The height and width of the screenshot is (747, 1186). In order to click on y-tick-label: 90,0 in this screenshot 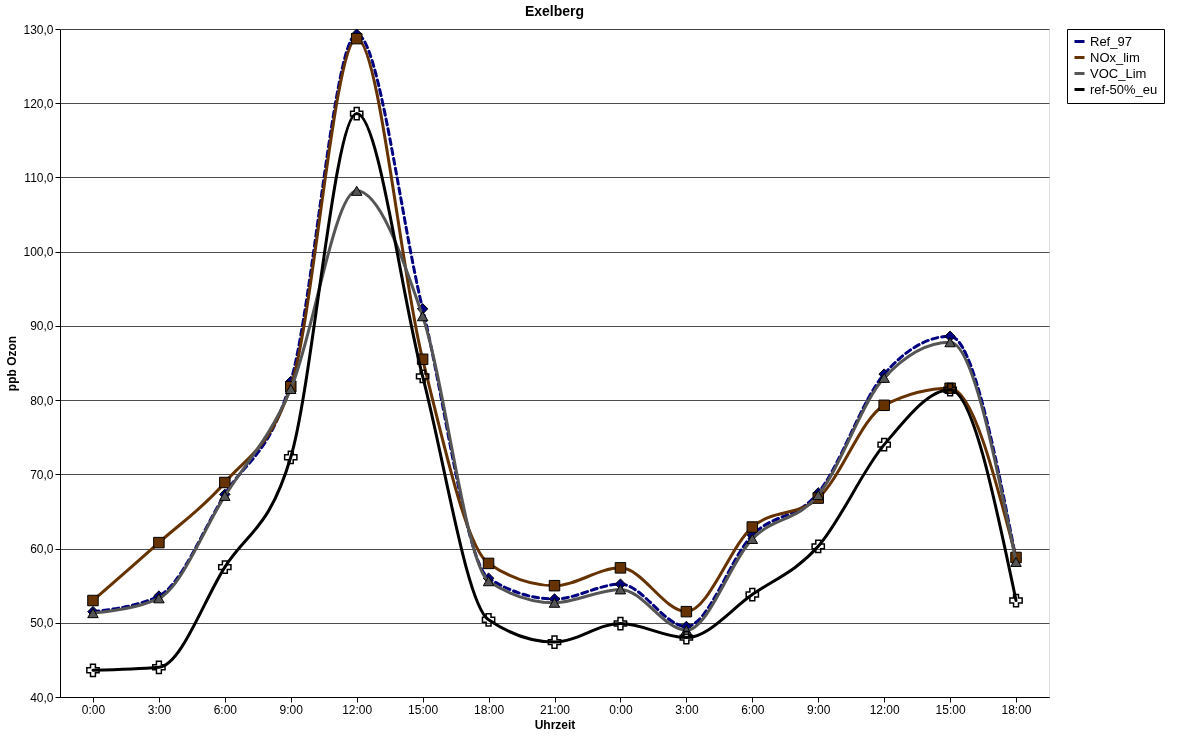, I will do `click(42, 326)`.